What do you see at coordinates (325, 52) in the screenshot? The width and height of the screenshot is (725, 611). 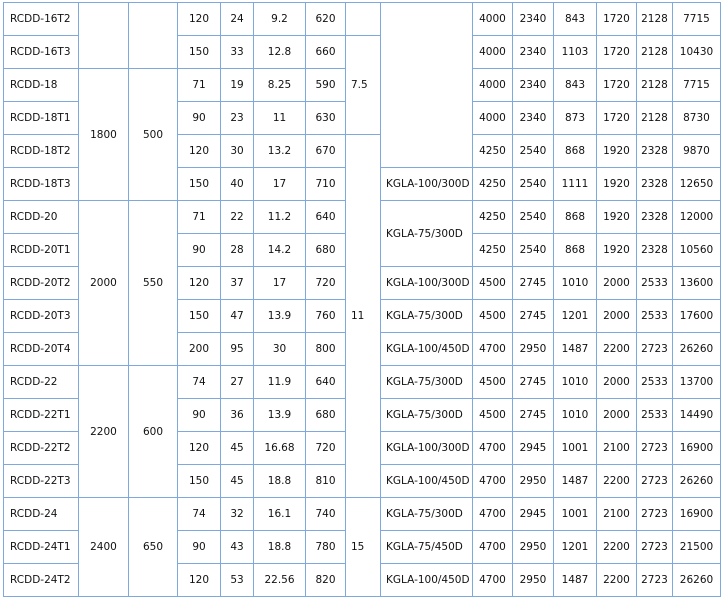 I see `table-cell: 660` at bounding box center [325, 52].